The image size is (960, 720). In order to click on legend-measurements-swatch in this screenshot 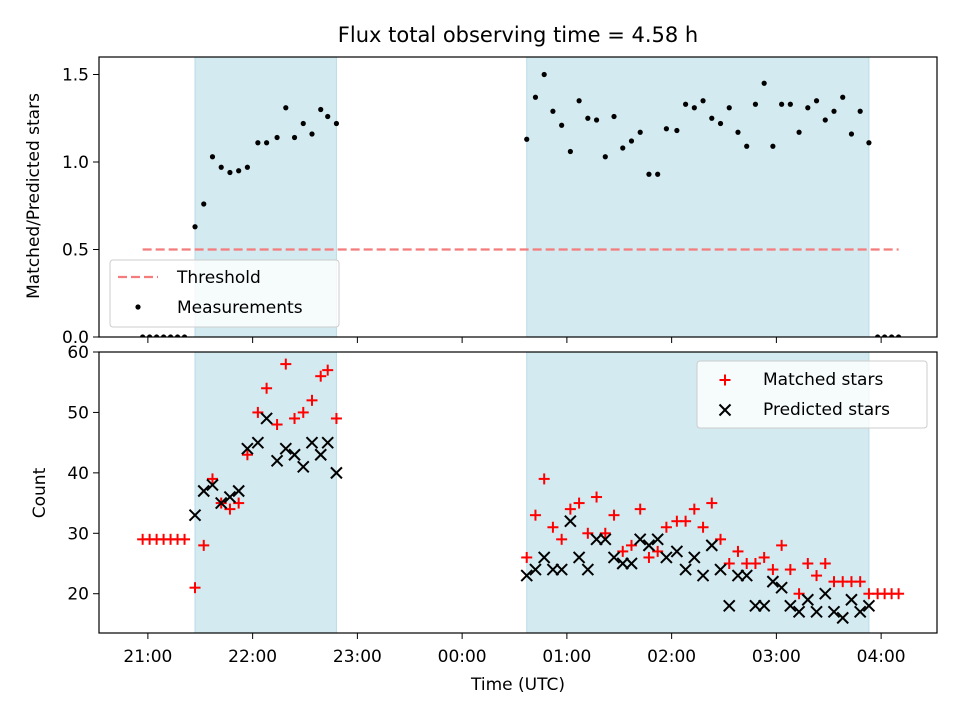, I will do `click(138, 307)`.